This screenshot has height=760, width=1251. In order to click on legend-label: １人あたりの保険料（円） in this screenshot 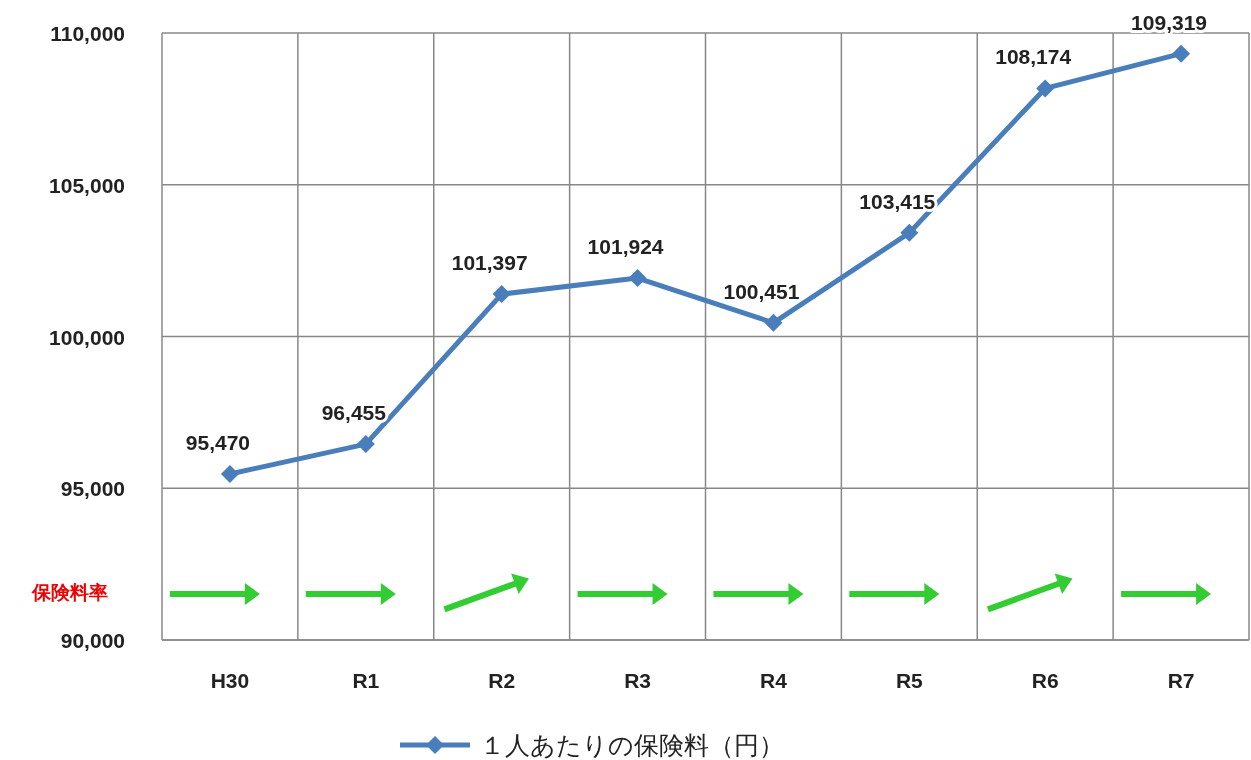, I will do `click(632, 745)`.